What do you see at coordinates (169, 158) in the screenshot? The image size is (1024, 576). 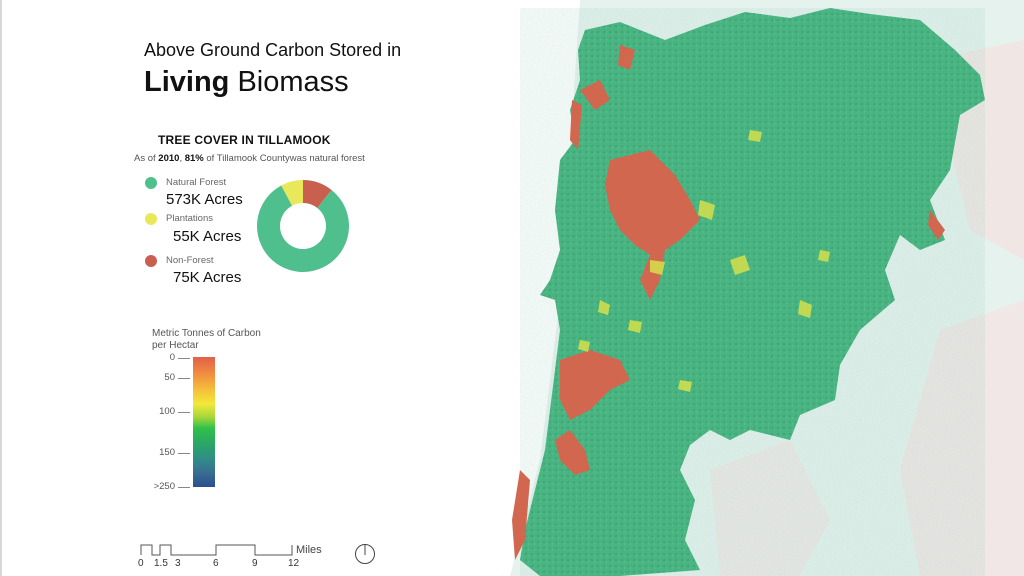 I see `subtitle-year: 2010` at bounding box center [169, 158].